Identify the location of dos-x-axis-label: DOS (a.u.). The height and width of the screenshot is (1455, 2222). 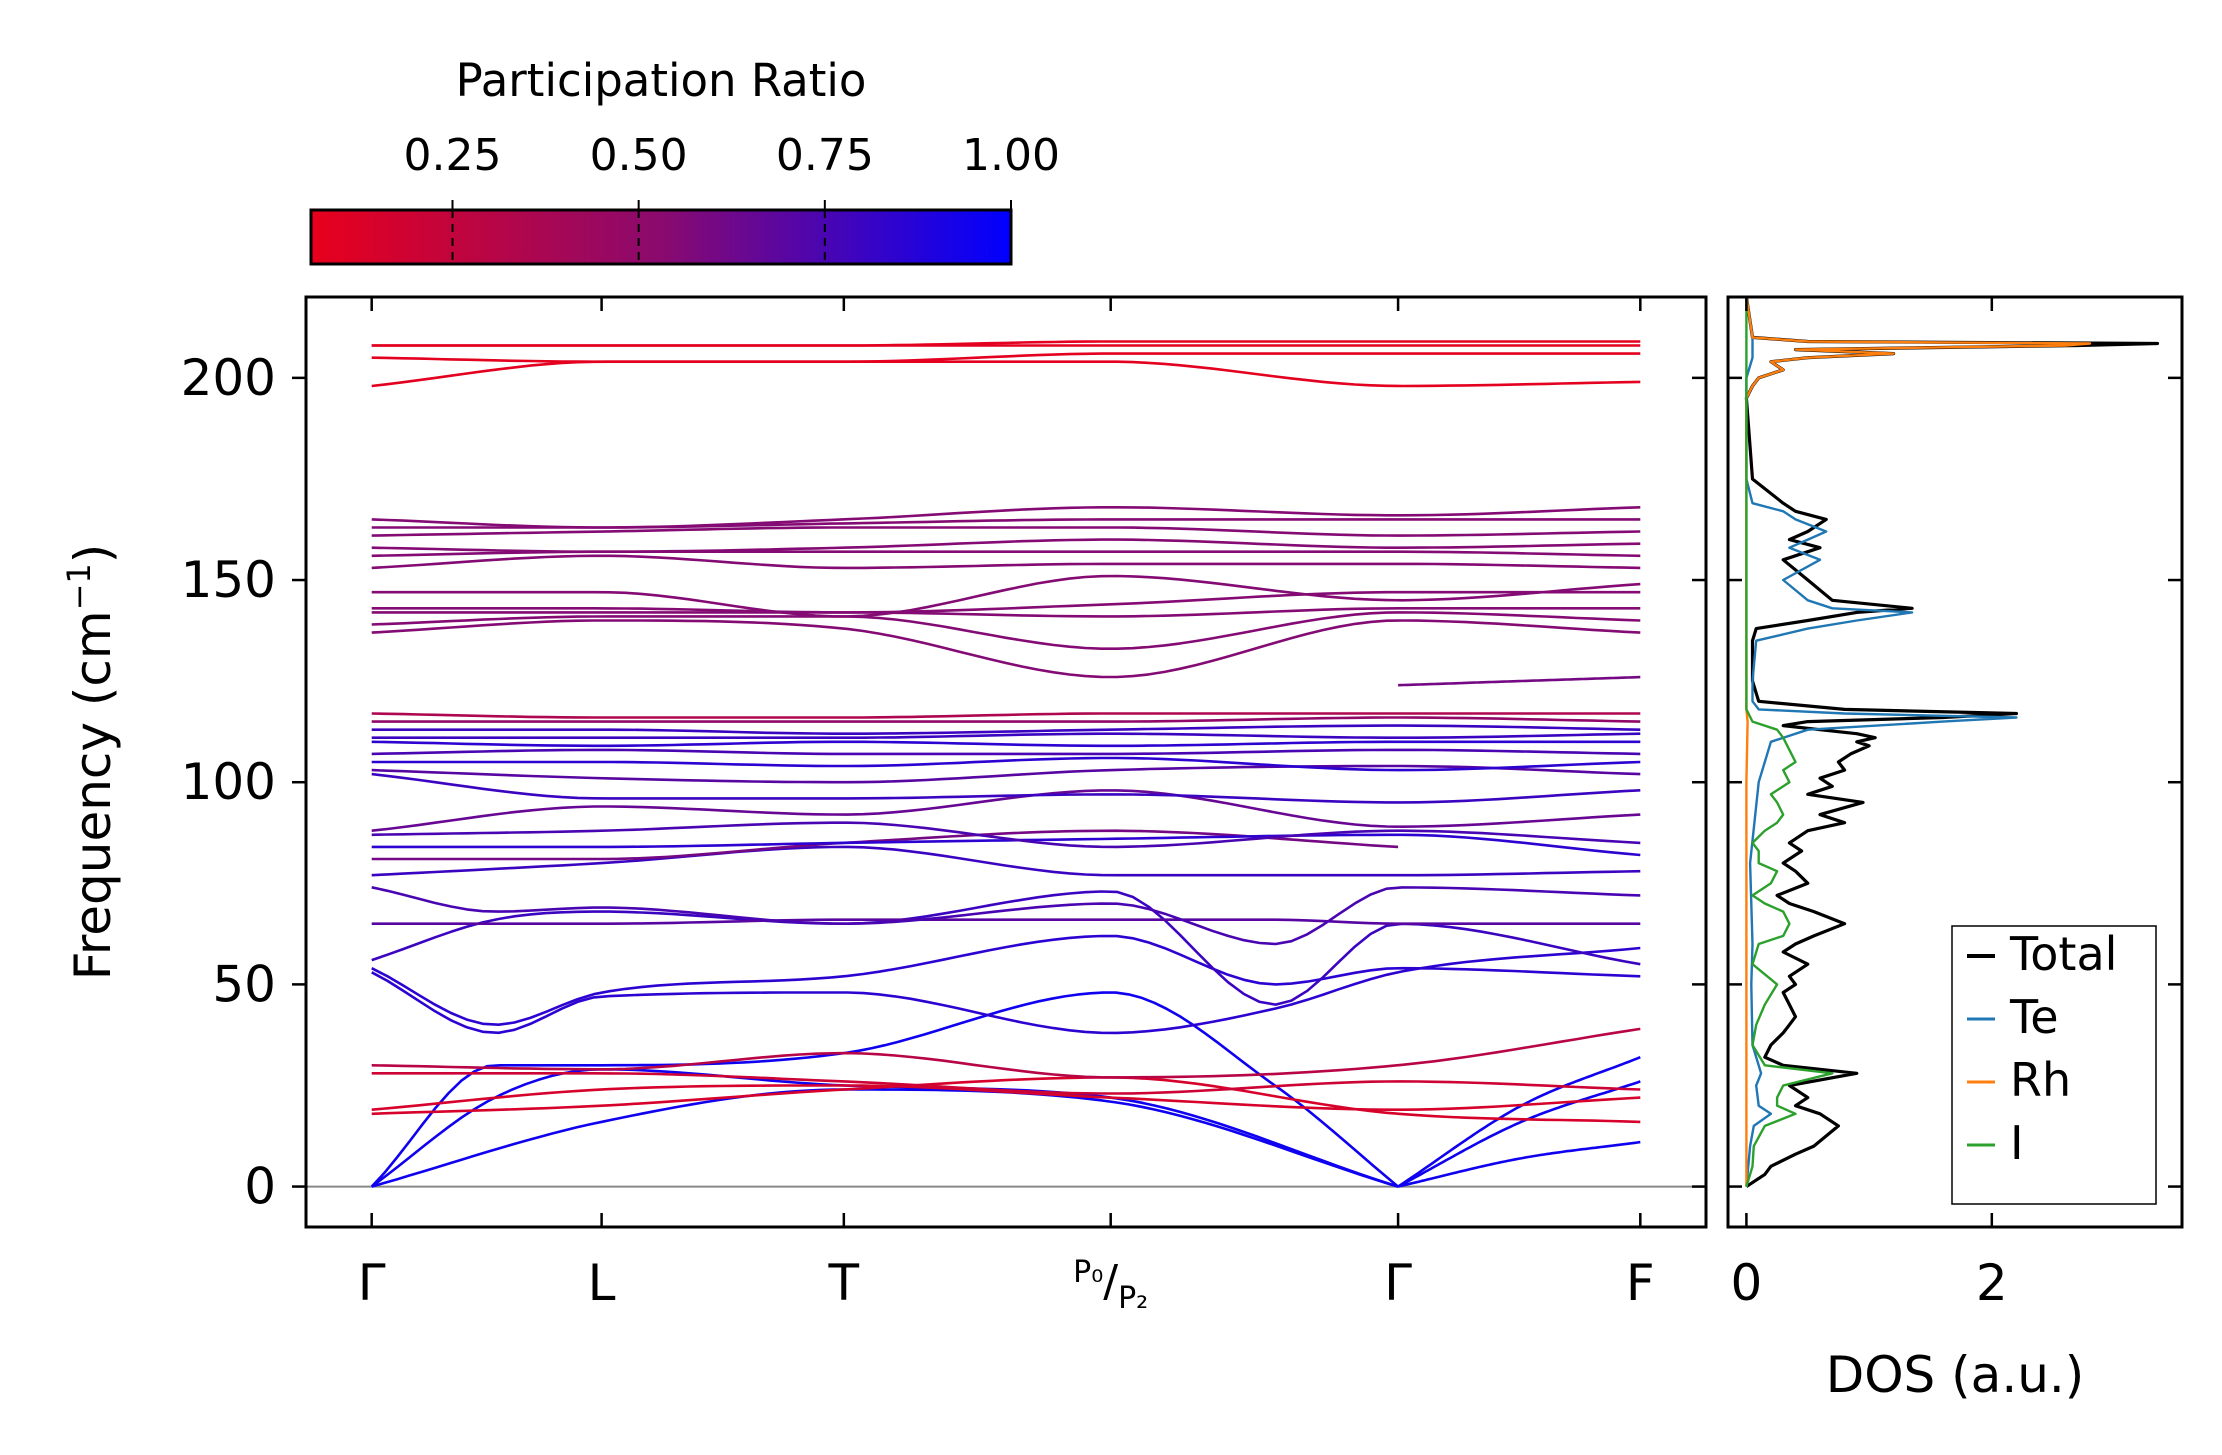
(1955, 1375).